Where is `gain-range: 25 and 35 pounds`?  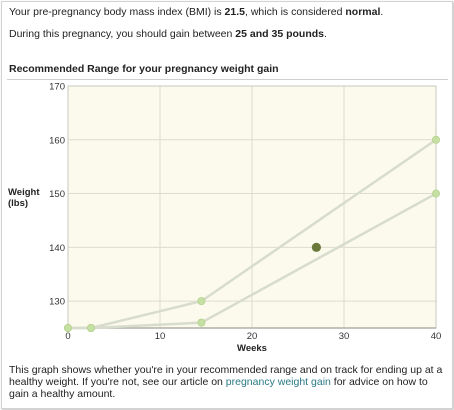 gain-range: 25 and 35 pounds is located at coordinates (279, 34).